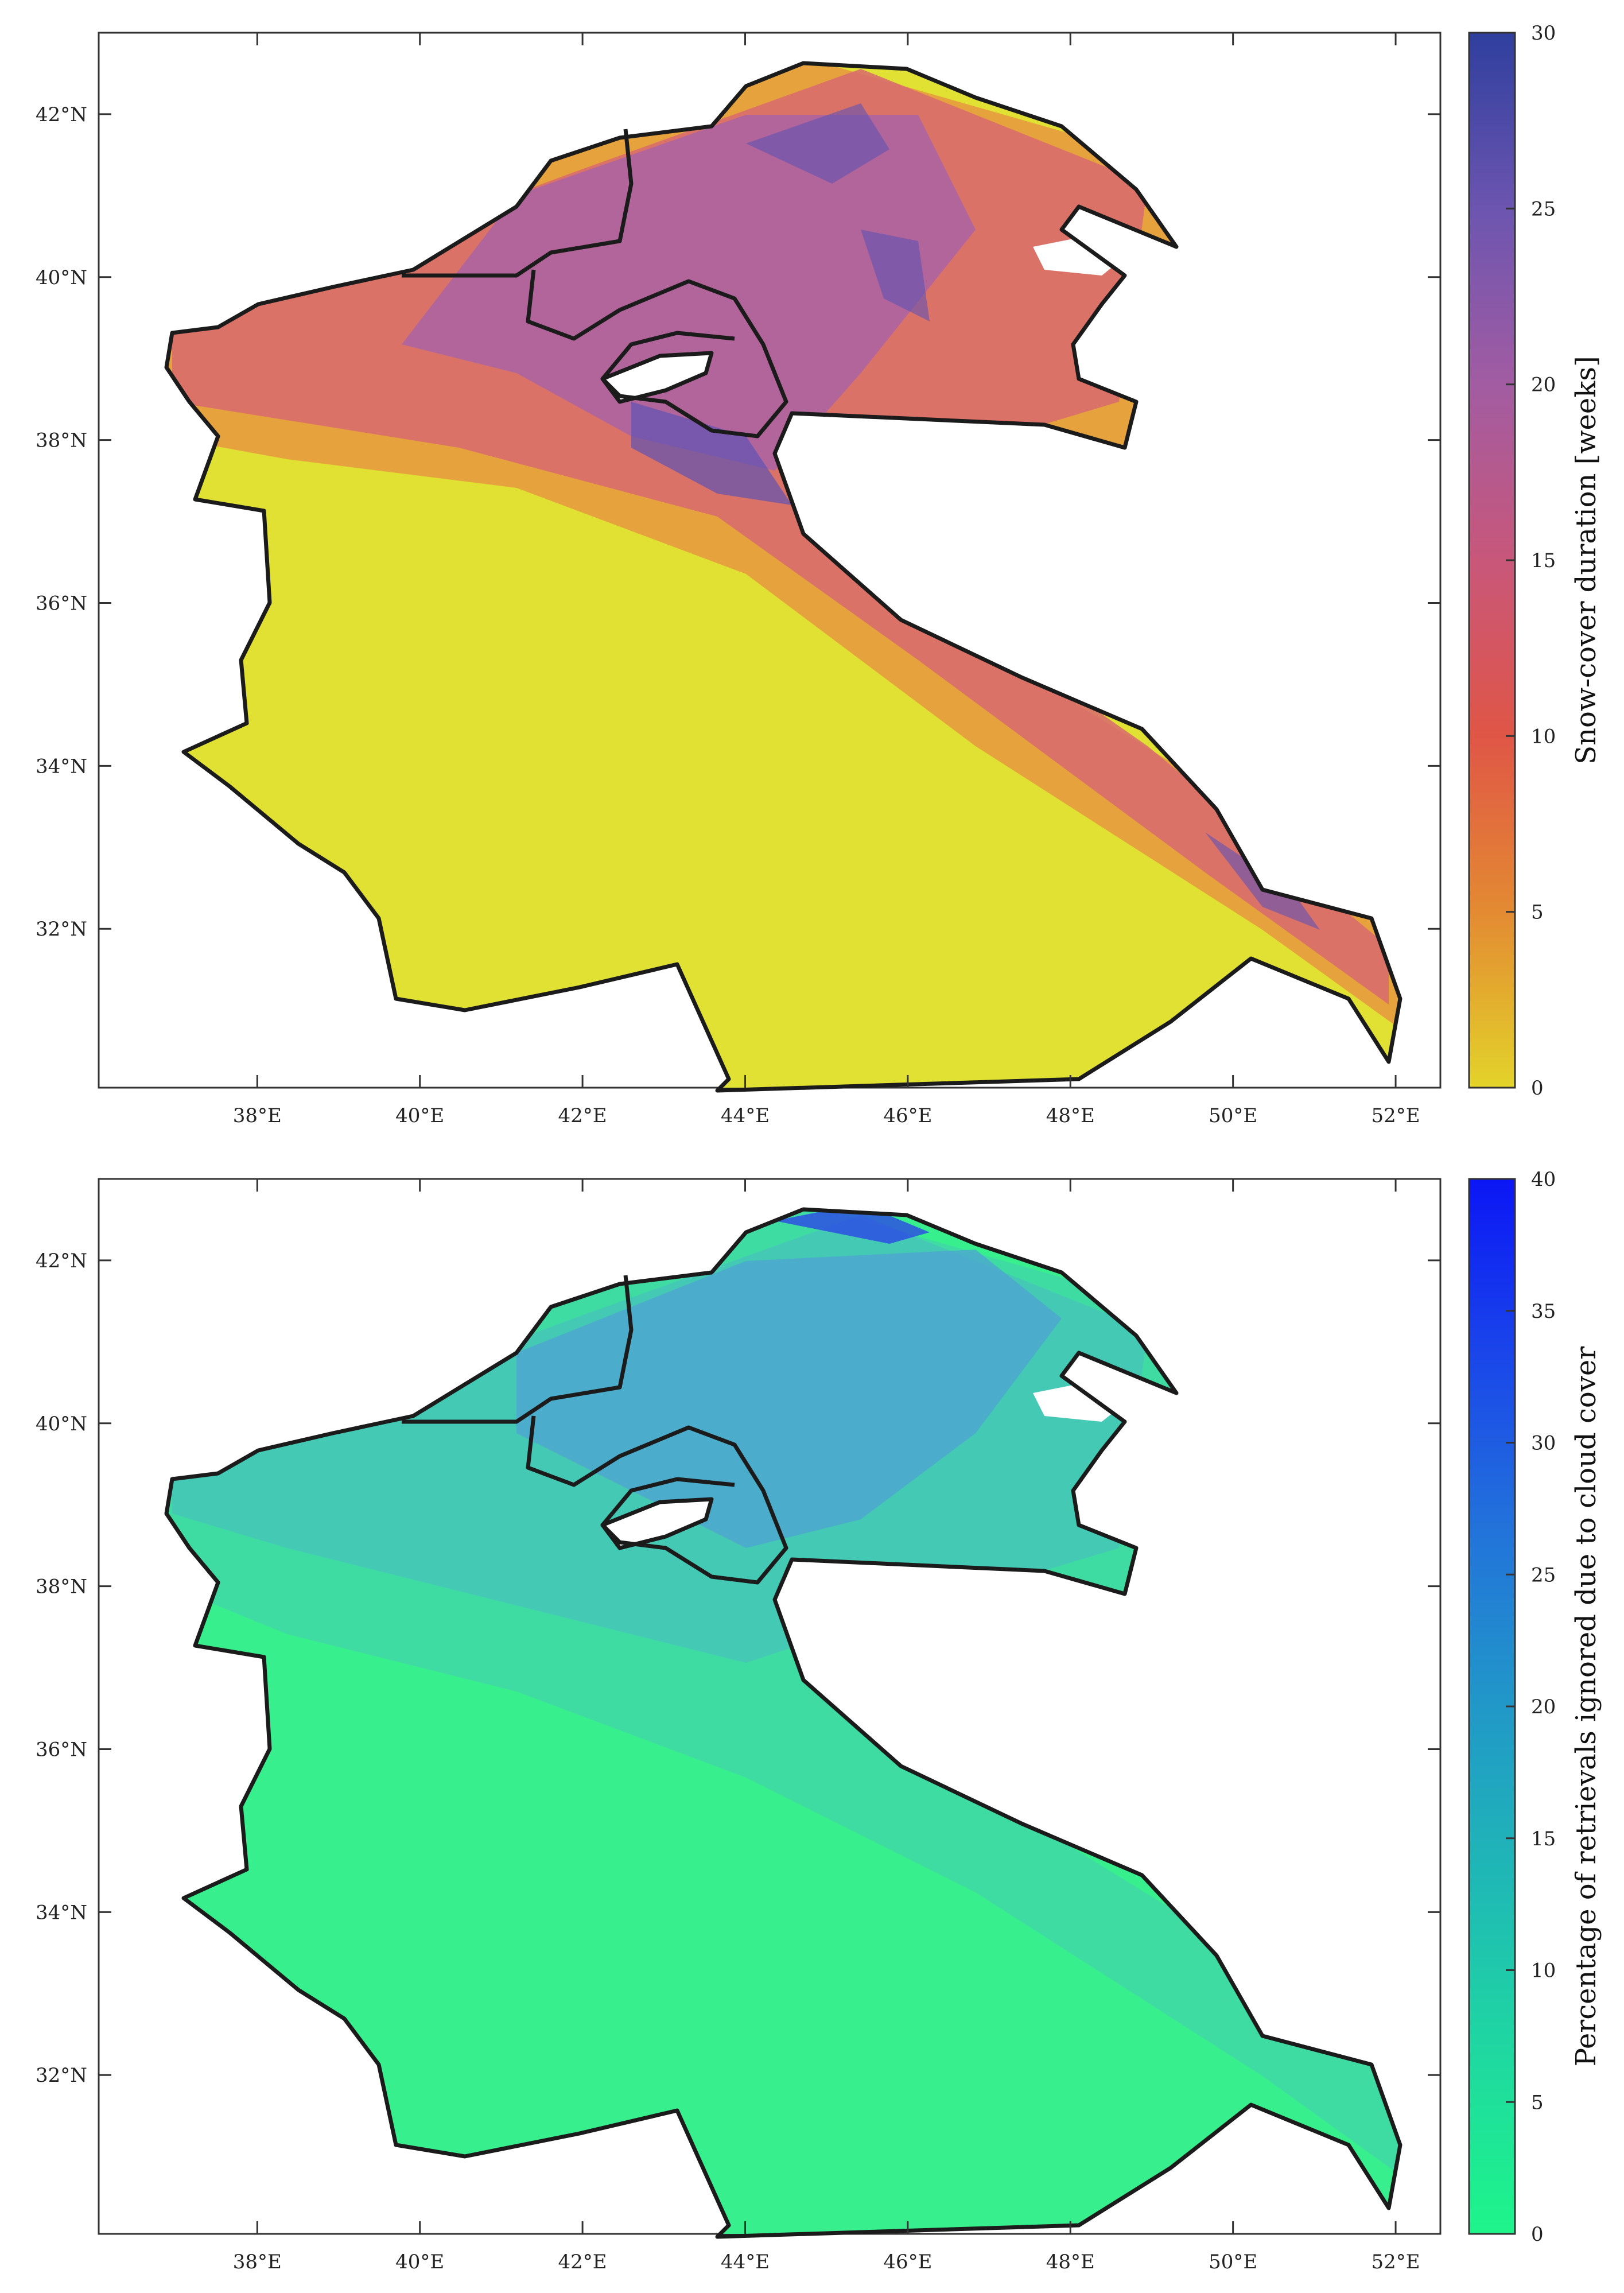  What do you see at coordinates (1586, 560) in the screenshot?
I see `colorbar-label: Snow-cover duration [weeks]` at bounding box center [1586, 560].